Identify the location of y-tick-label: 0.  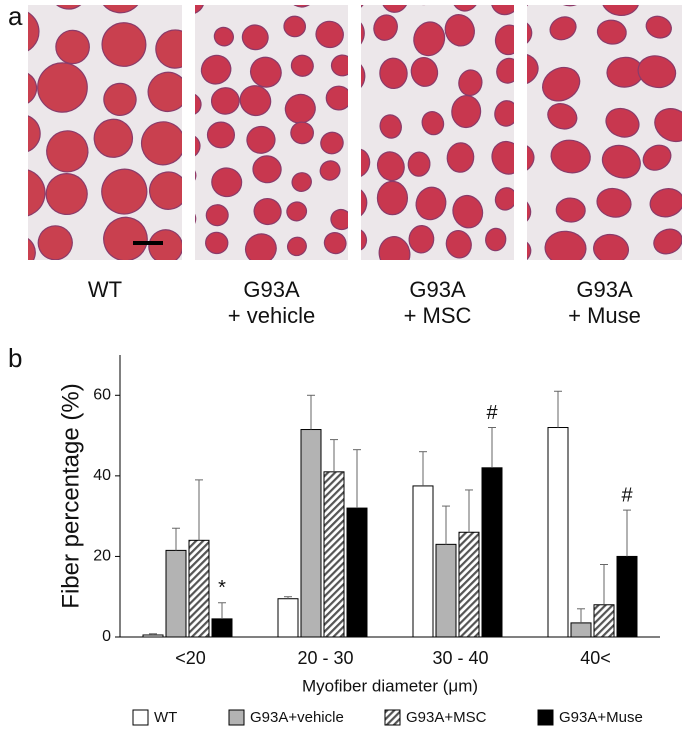
(106, 636).